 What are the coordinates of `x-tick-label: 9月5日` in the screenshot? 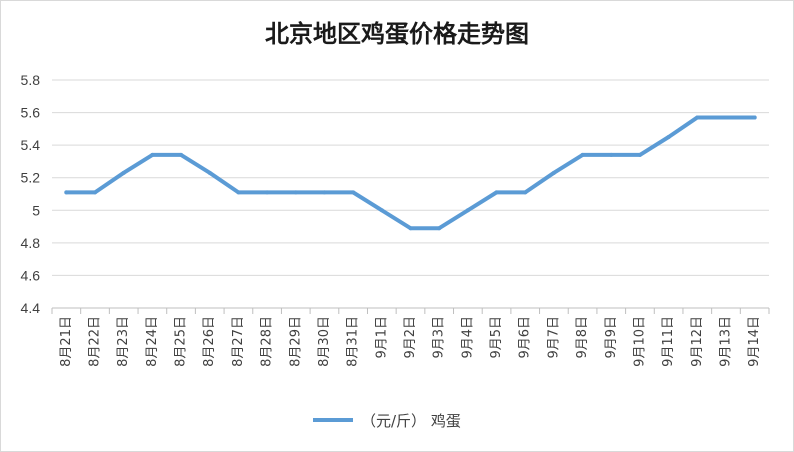 It's located at (496, 337).